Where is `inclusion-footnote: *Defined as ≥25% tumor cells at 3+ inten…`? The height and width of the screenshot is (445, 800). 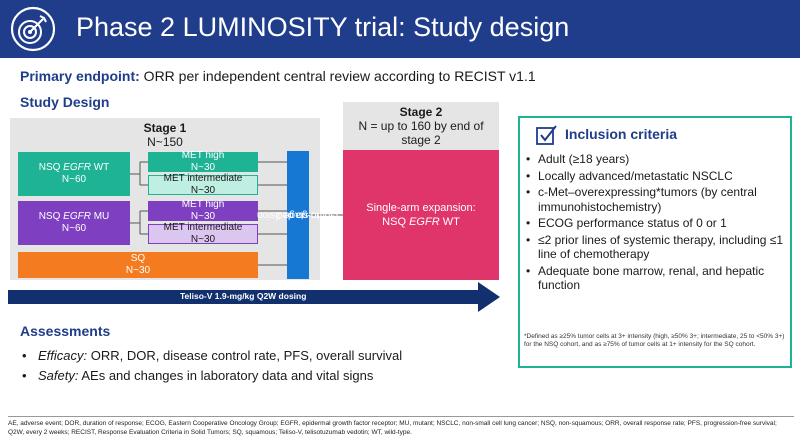 inclusion-footnote: *Defined as ≥25% tumor cells at 3+ inten… is located at coordinates (654, 340).